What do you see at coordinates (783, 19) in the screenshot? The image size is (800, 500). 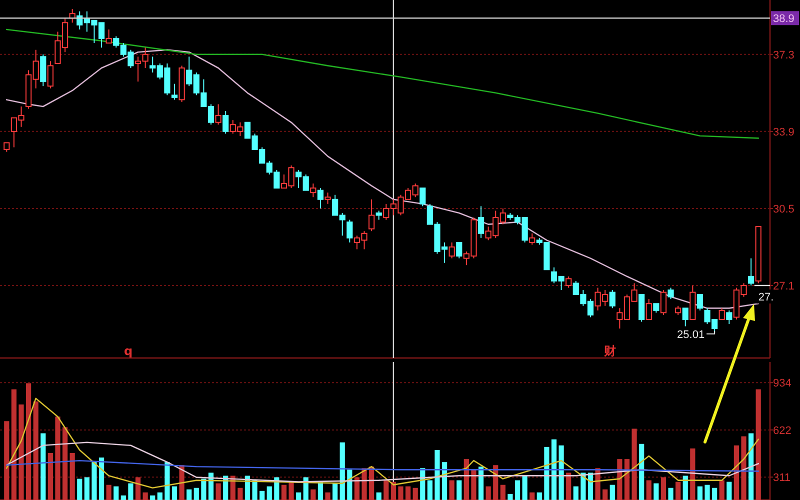 I see `ref-line-label: 38.9` at bounding box center [783, 19].